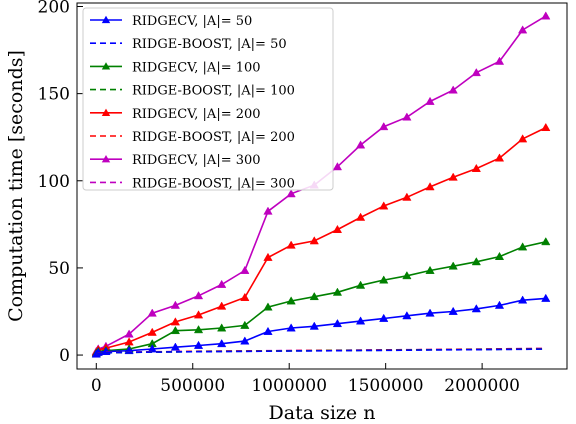 The width and height of the screenshot is (576, 424). Describe the element at coordinates (192, 21) in the screenshot. I see `legend-label: RIDGECV, |A|= 50` at that location.